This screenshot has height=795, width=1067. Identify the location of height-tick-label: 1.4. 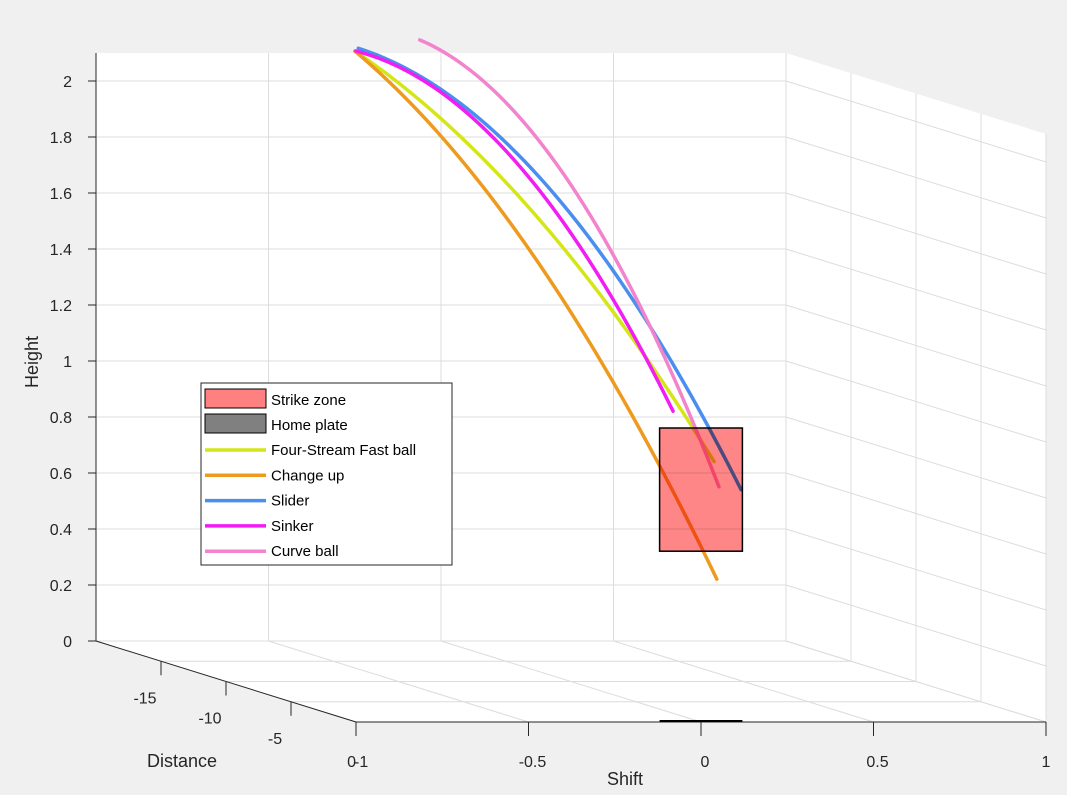
(61, 250).